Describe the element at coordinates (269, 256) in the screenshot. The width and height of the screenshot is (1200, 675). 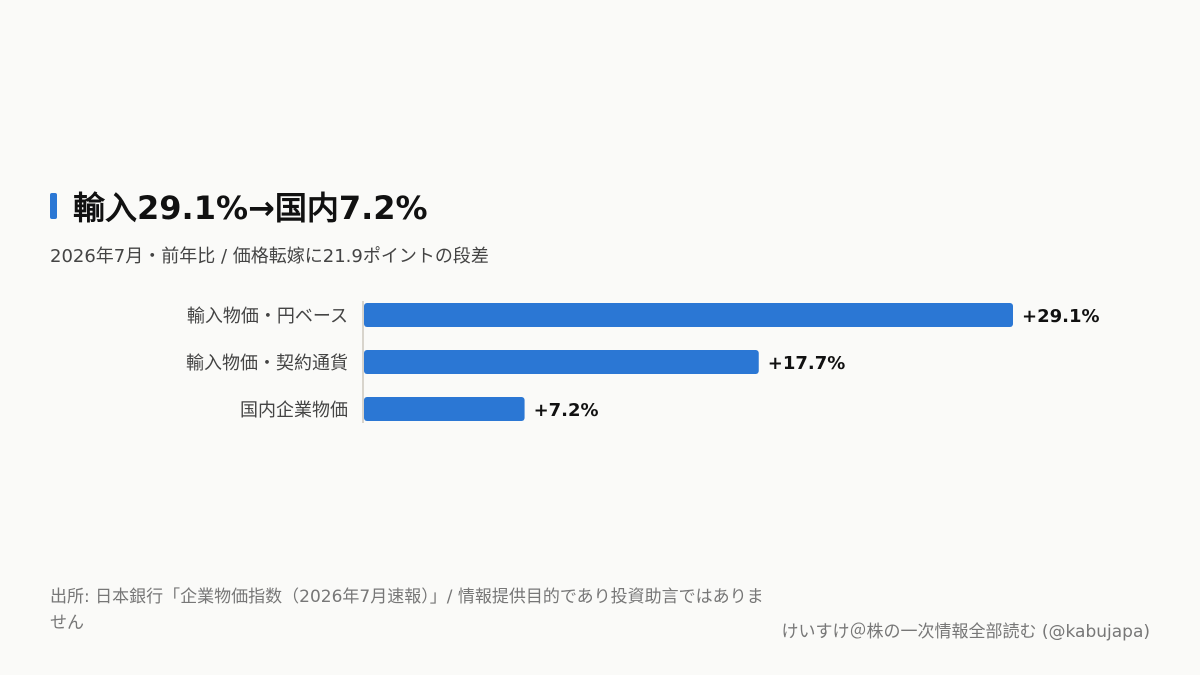
I see `chart-subtitle: 2026年7月・前年比 / 価格転嫁に21.9ポイントの段差` at that location.